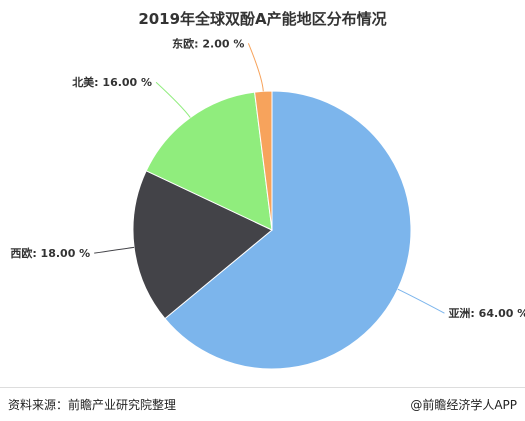 The height and width of the screenshot is (421, 525). I want to click on footer: 资料来源：前瞻产业研究院整理 @前瞻经济学人APP, so click(262, 404).